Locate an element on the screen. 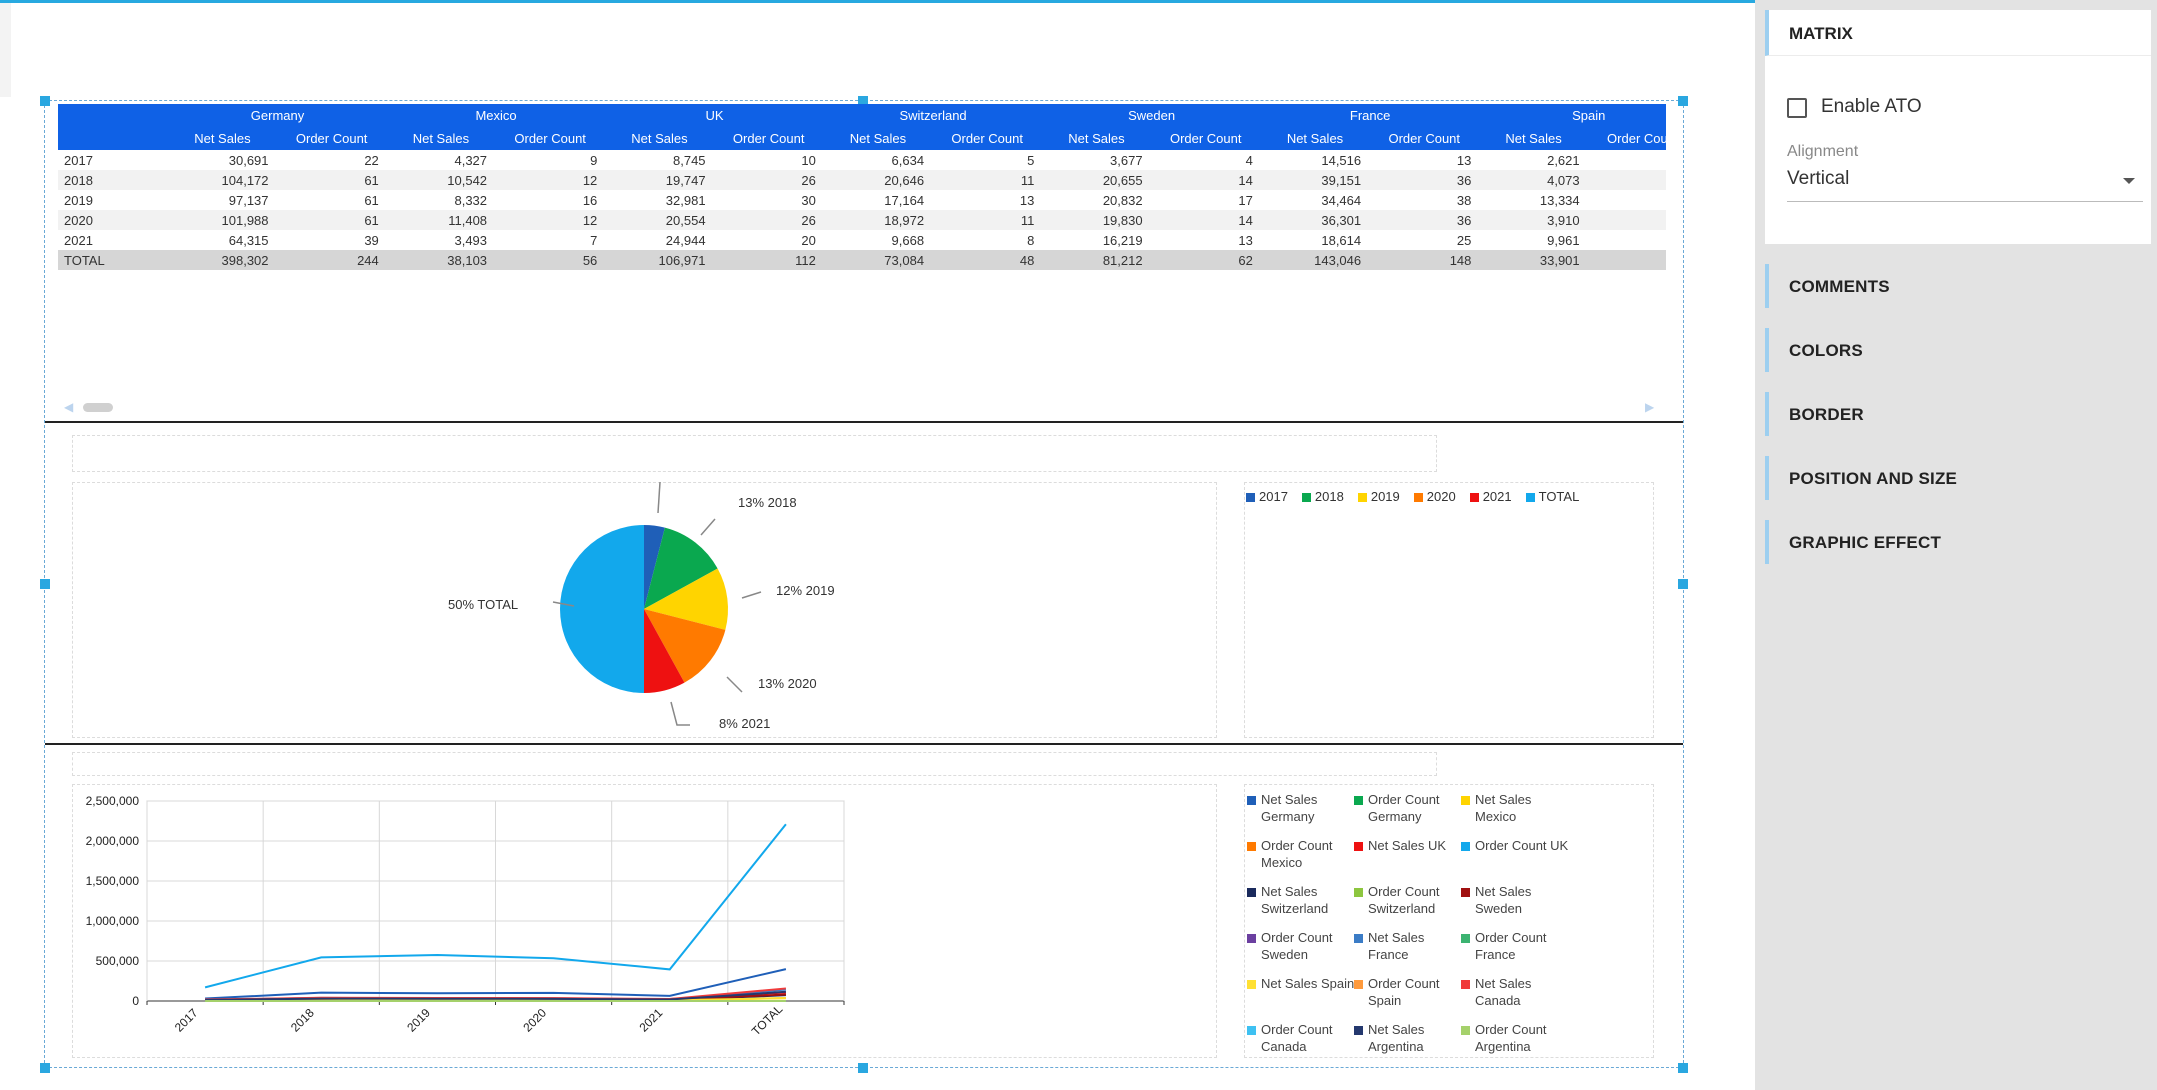  series-line-net-sales-argentina is located at coordinates (495, 996).